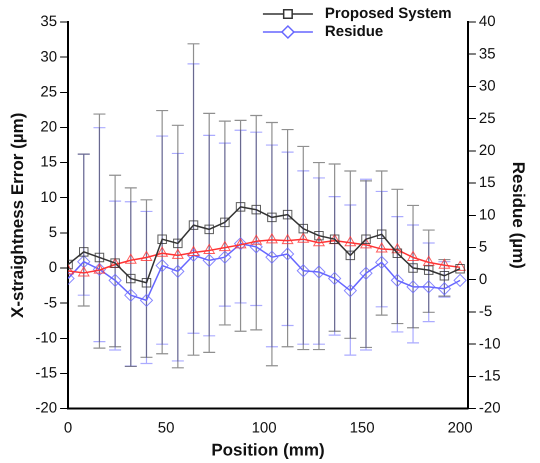 The height and width of the screenshot is (463, 540). What do you see at coordinates (487, 21) in the screenshot?
I see `y2-tick-label: 40` at bounding box center [487, 21].